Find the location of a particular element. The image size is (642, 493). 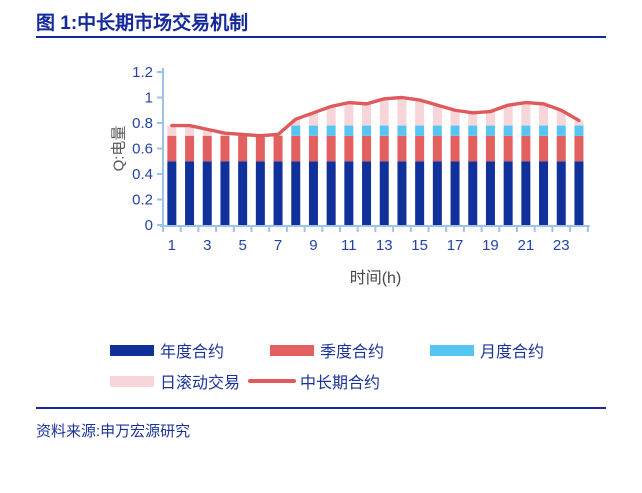

y-tick-label: 0.8 is located at coordinates (142, 123).